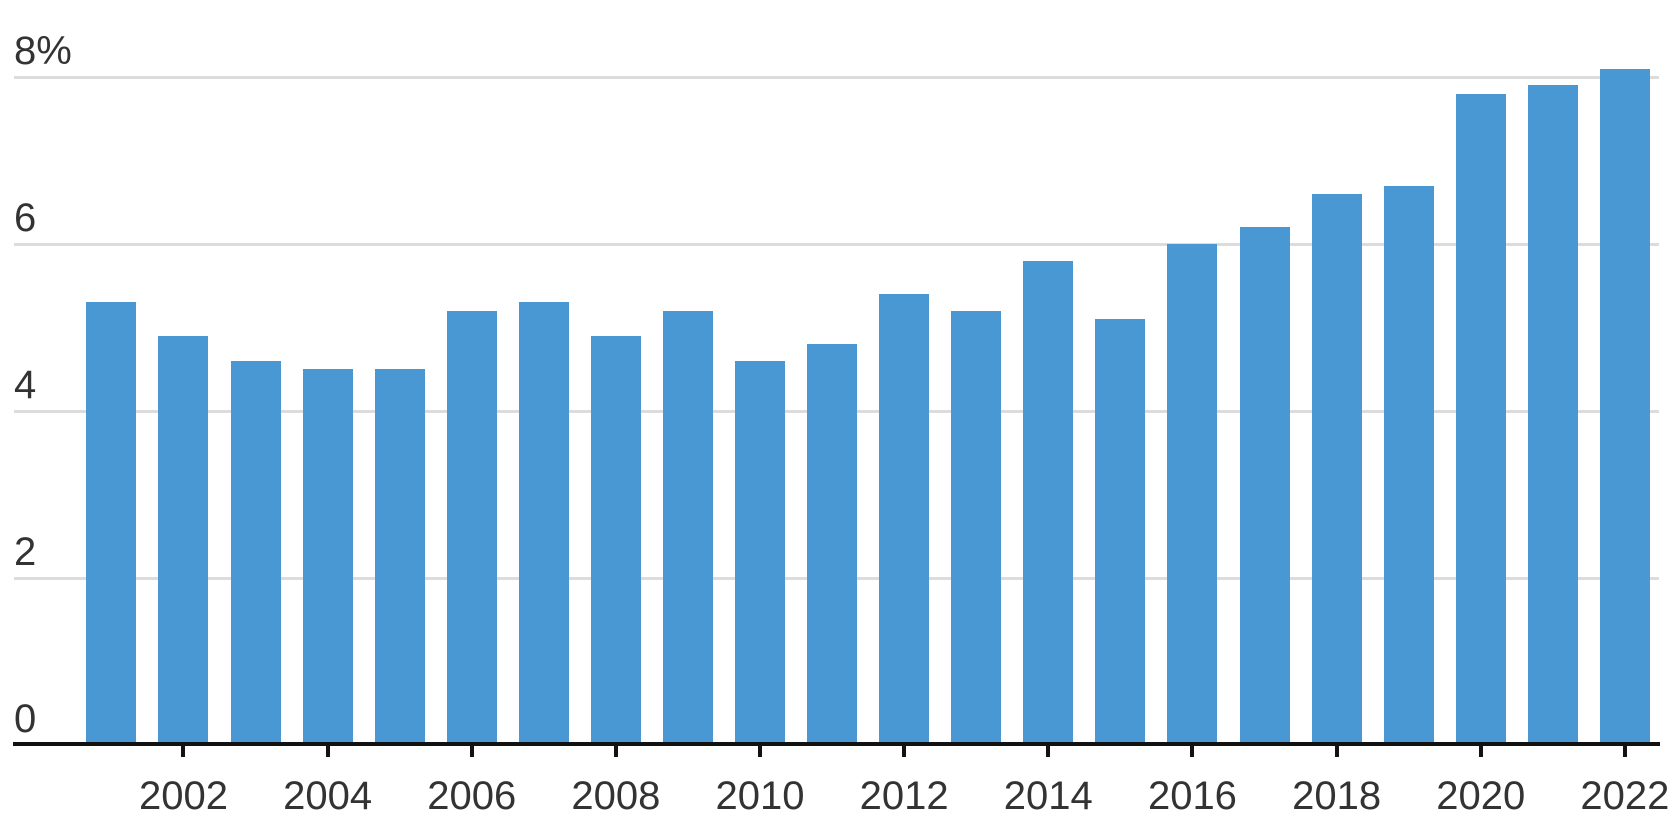  Describe the element at coordinates (471, 751) in the screenshot. I see `x-axis-tick-2006` at that location.